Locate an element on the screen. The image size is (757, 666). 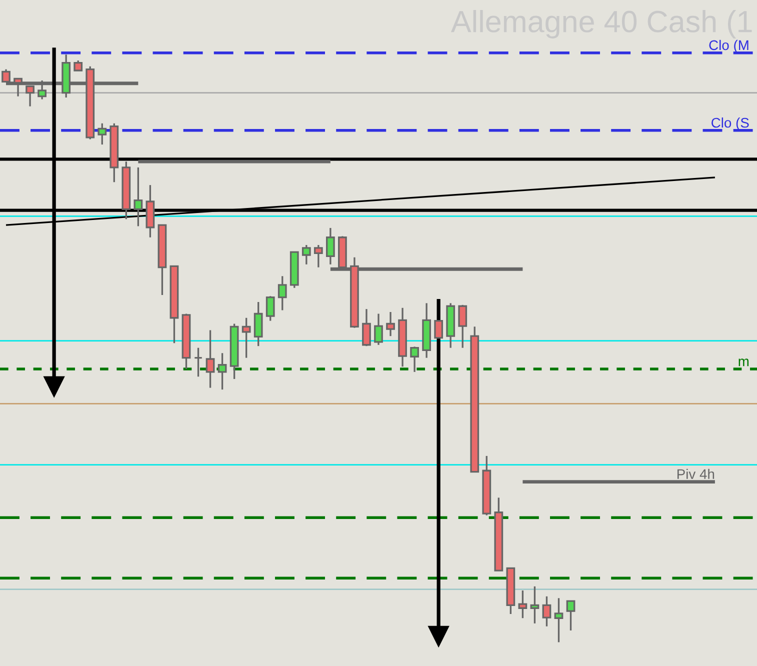
ref-line-label: Clo (S is located at coordinates (730, 123).